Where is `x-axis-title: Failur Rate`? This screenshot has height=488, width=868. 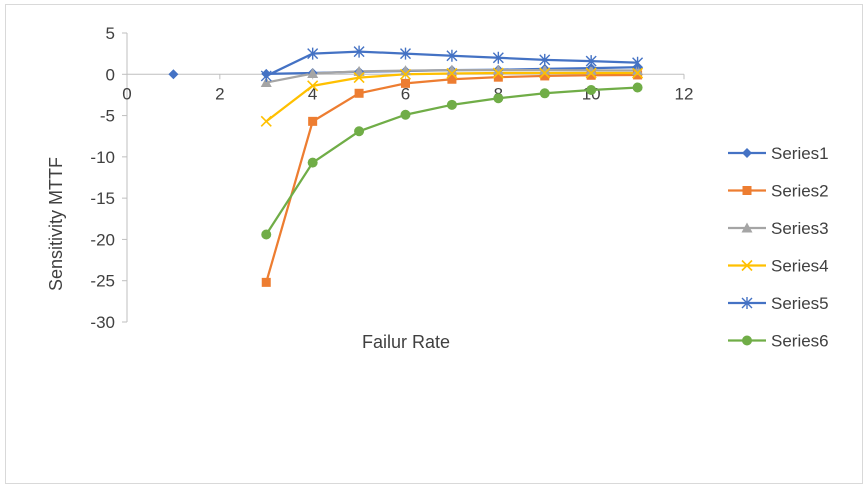 x-axis-title: Failur Rate is located at coordinates (406, 342).